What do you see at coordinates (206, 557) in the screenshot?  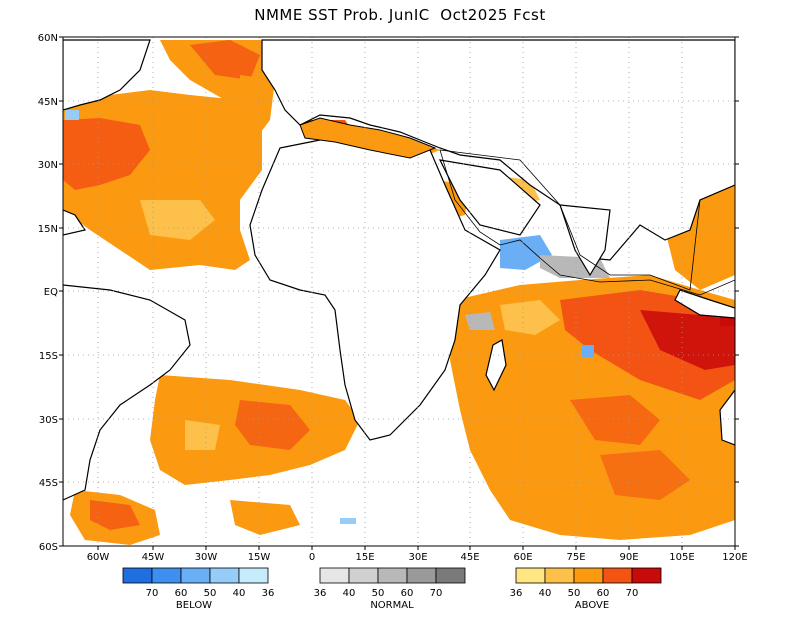 I see `lon-label: 30W` at bounding box center [206, 557].